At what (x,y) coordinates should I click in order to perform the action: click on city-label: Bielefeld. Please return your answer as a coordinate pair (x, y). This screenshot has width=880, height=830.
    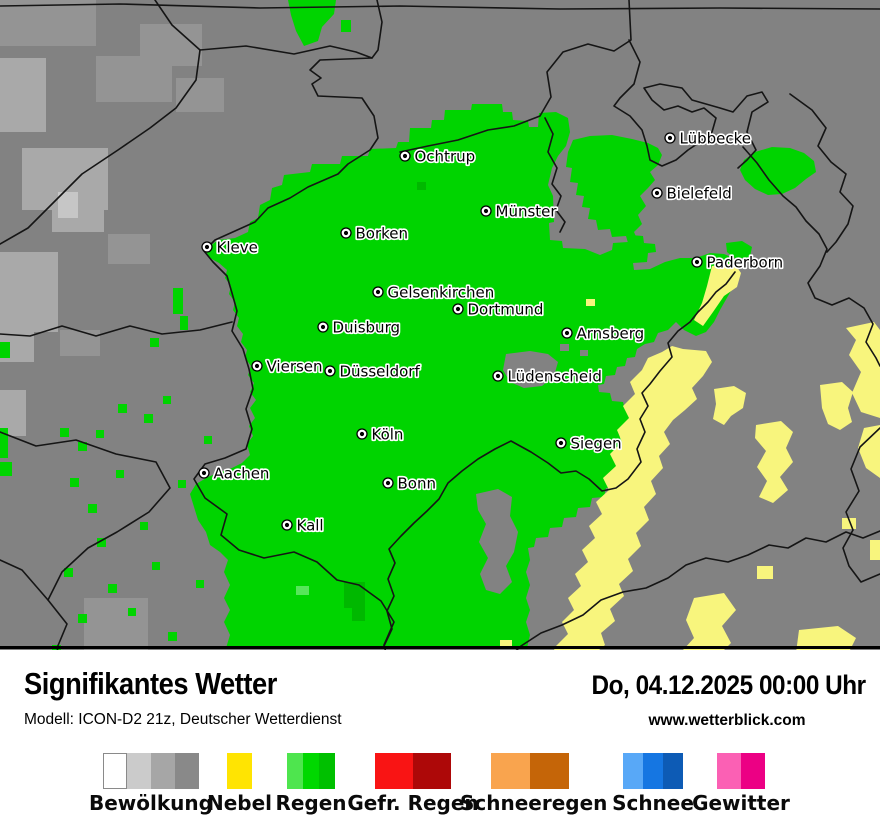
    Looking at the image, I should click on (699, 194).